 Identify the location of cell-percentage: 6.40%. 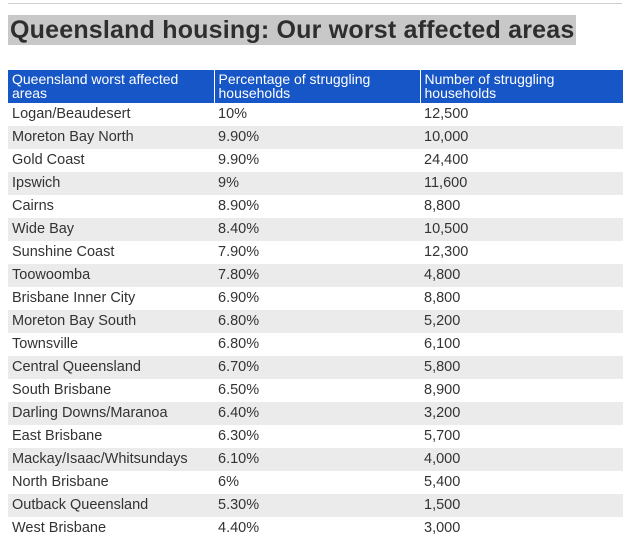
(317, 413).